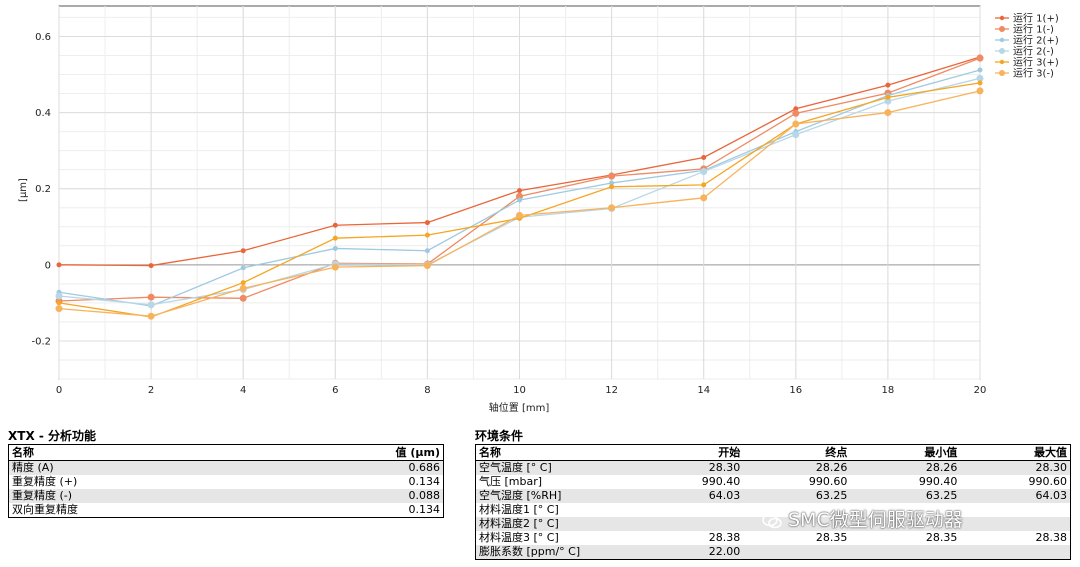 Image resolution: width=1080 pixels, height=567 pixels. I want to click on analysis-row: 精度 (A) 0.686, so click(226, 467).